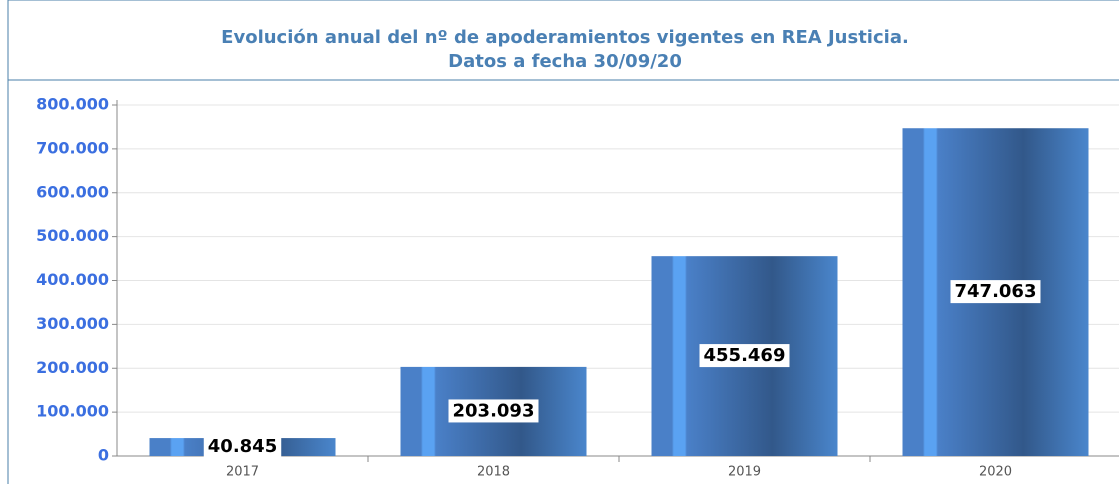  Describe the element at coordinates (493, 472) in the screenshot. I see `x-tick-label: 2018` at that location.